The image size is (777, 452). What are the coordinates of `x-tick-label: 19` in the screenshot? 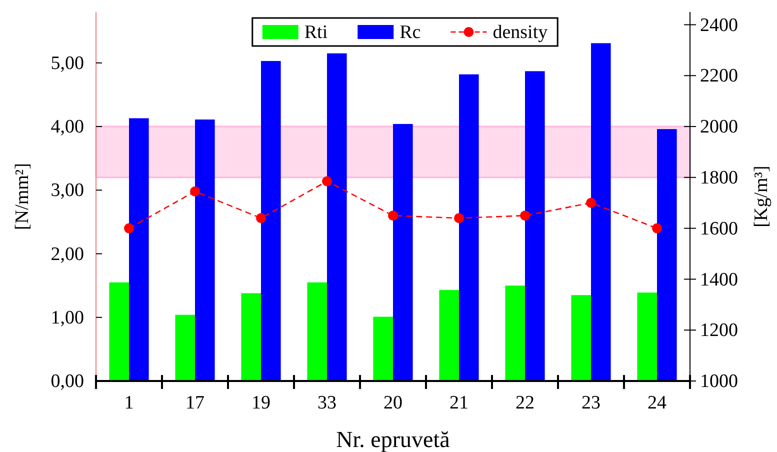 It's located at (261, 403).